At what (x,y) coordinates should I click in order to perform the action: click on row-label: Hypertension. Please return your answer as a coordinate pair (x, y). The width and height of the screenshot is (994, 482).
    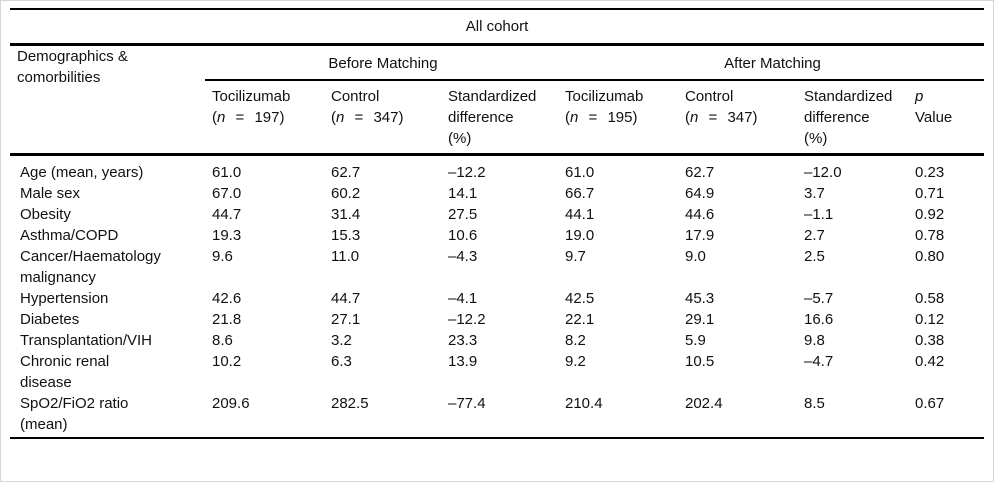
    Looking at the image, I should click on (64, 298).